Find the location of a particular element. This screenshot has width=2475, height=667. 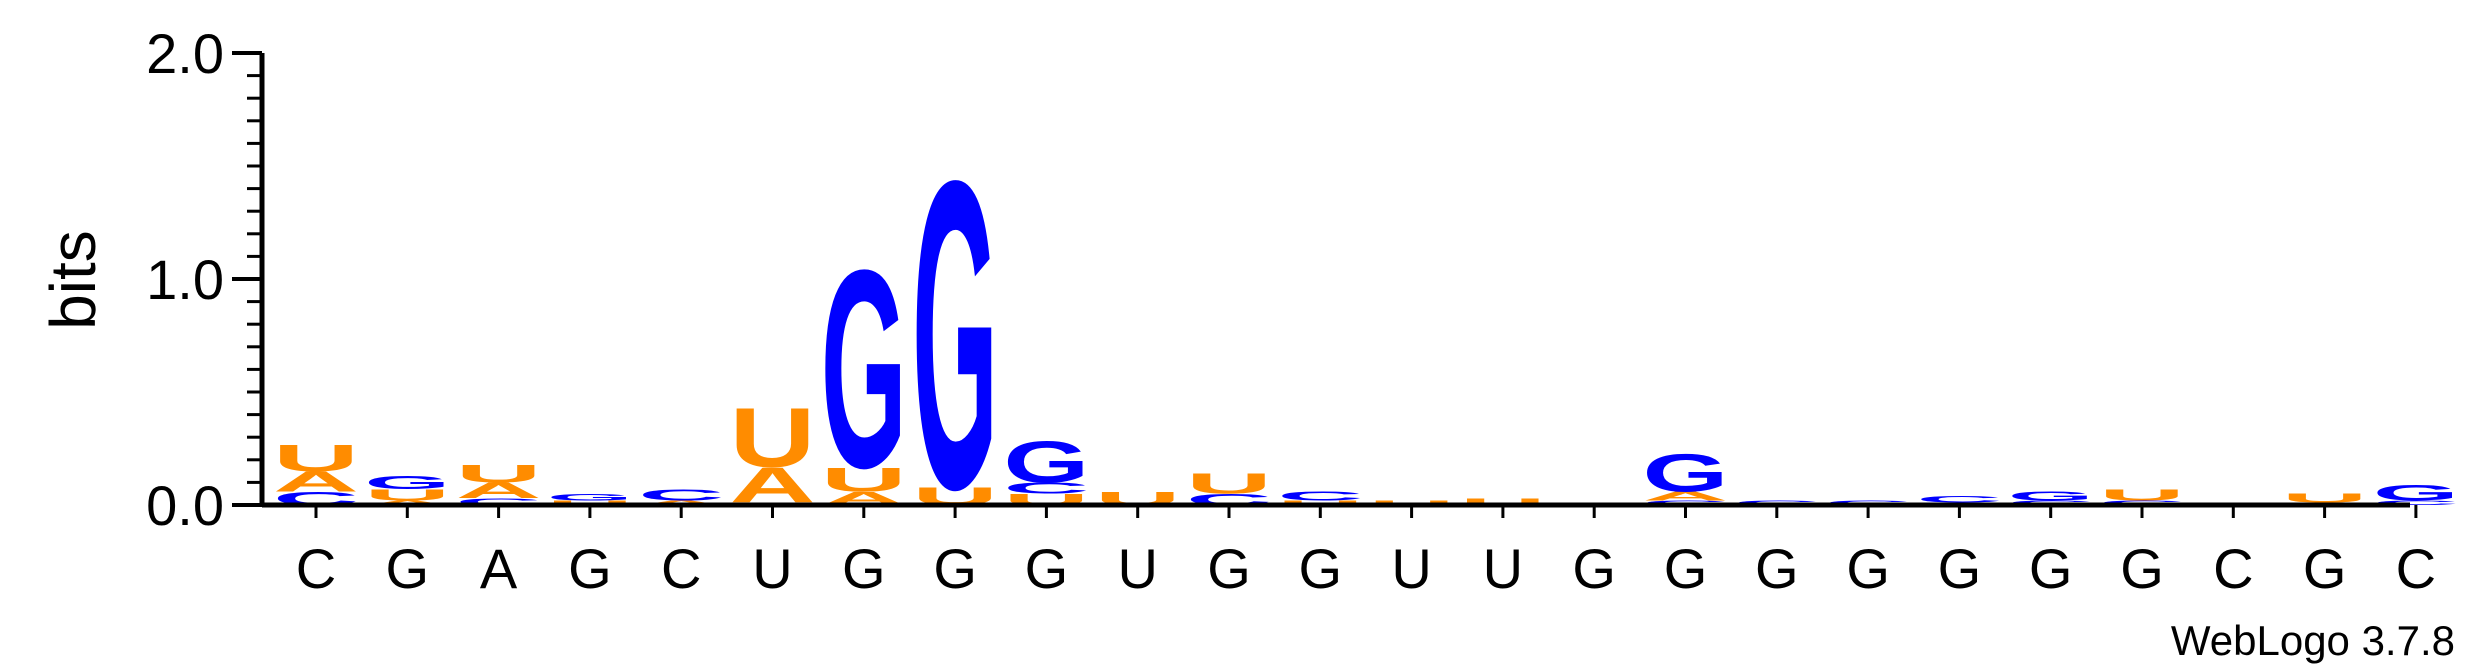

y-tick-label: 1.0 is located at coordinates (185, 279).